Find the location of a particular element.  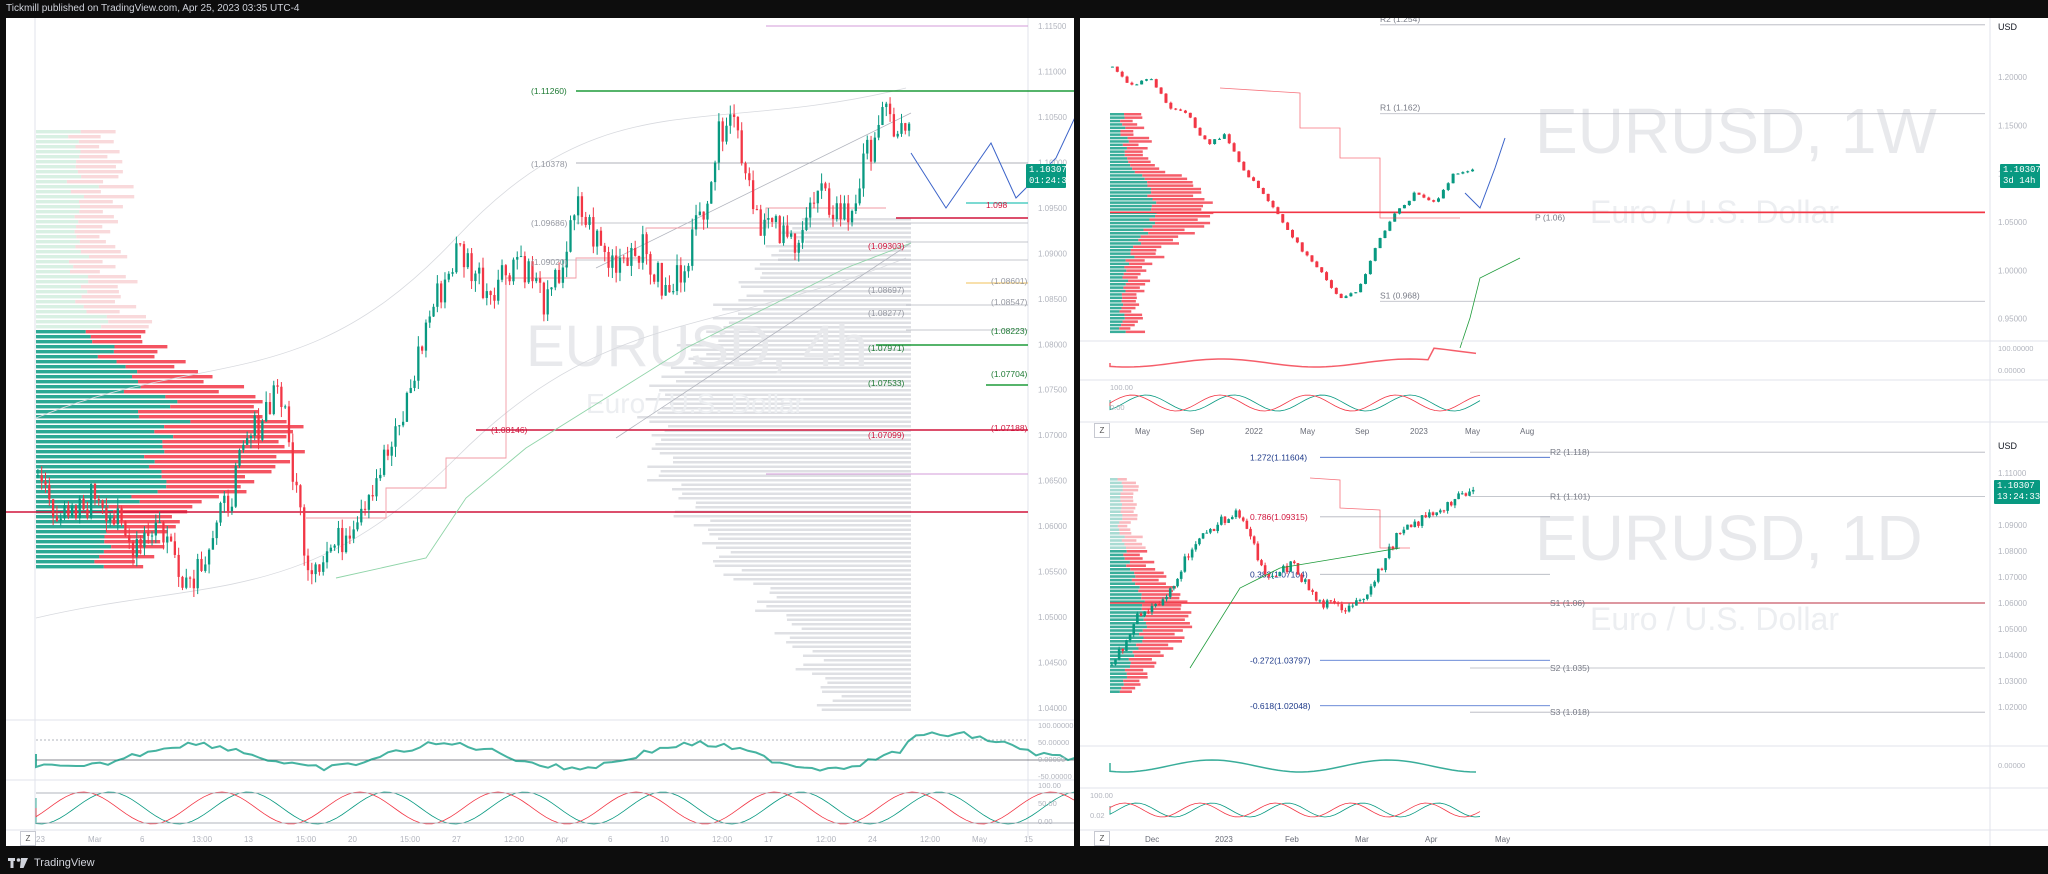

osc-axis-label: 50.00 is located at coordinates (1047, 803).